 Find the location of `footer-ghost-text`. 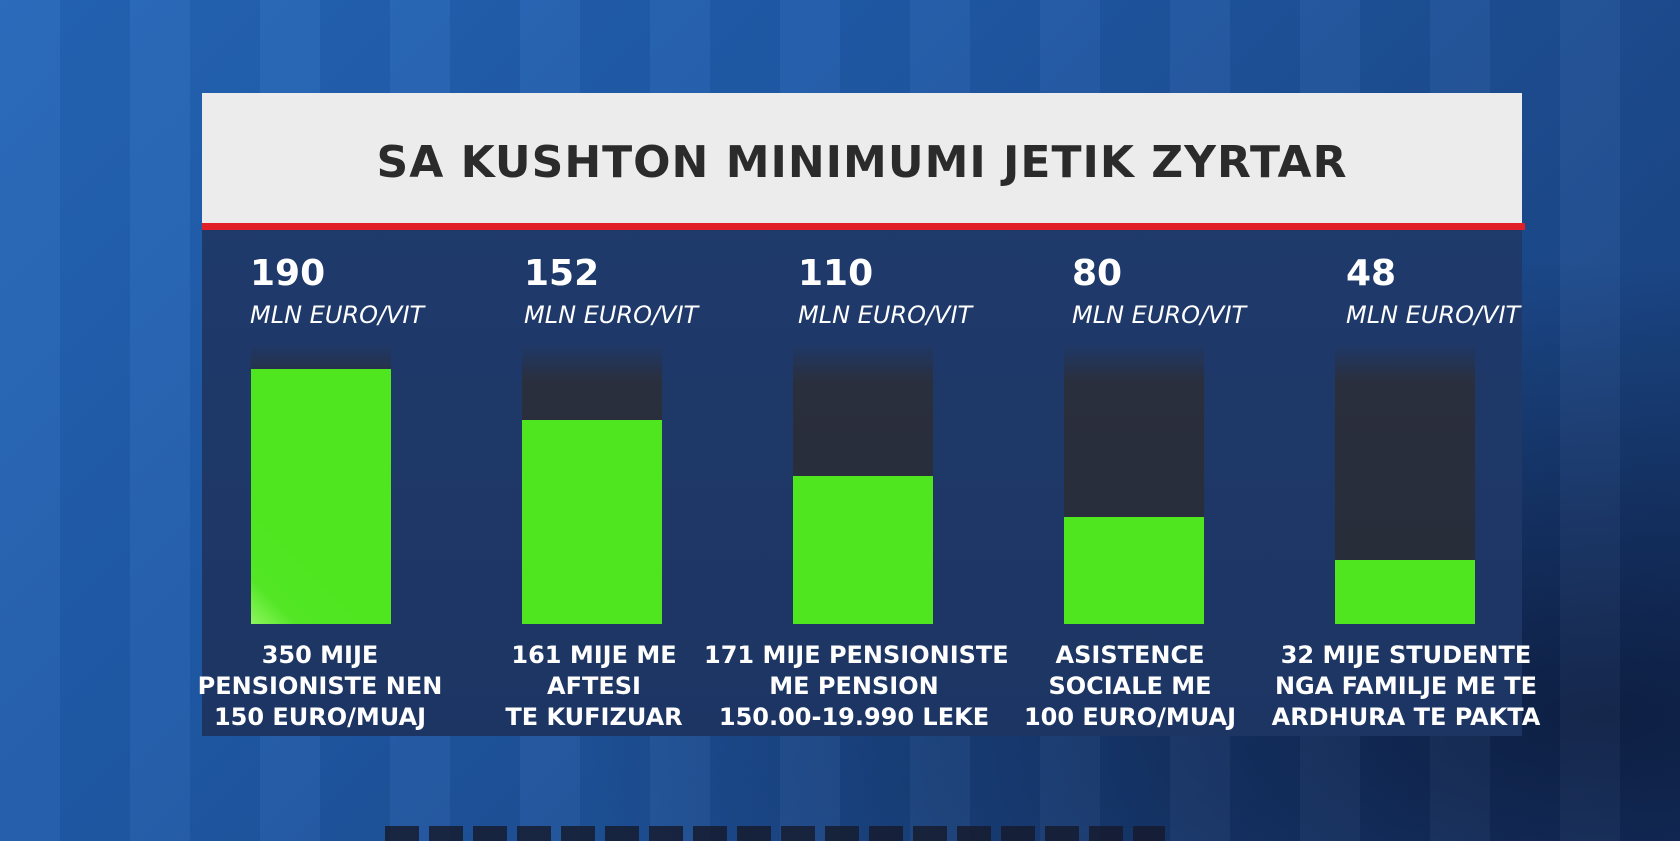

footer-ghost-text is located at coordinates (775, 833).